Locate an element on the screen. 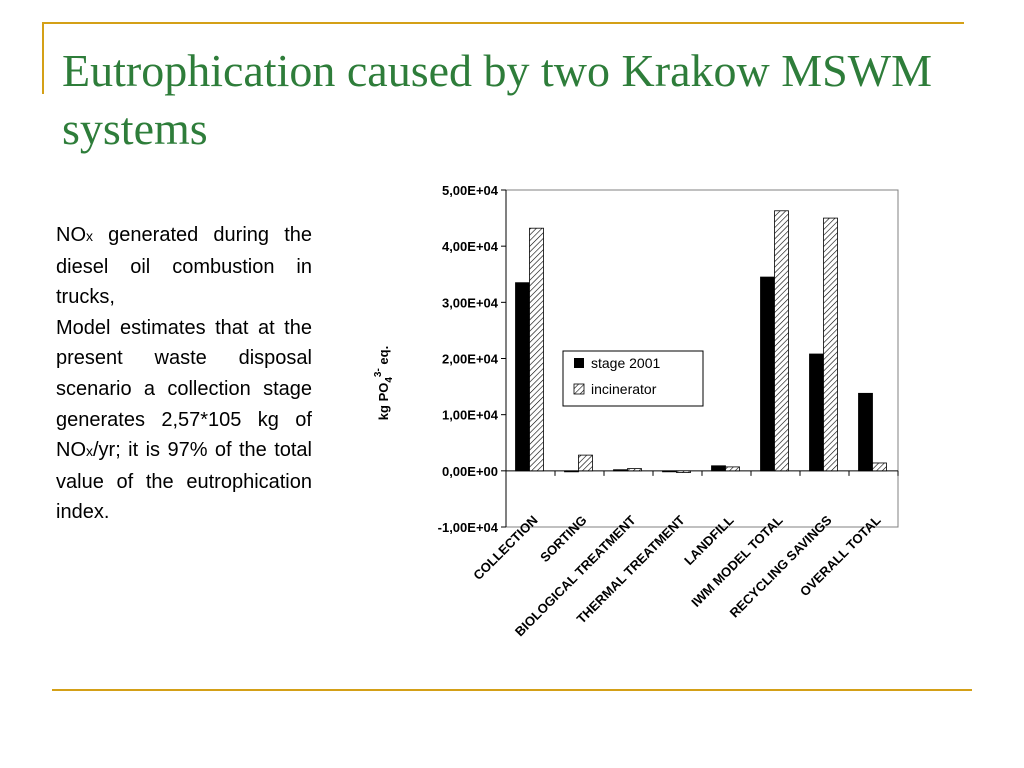  y-axis-label: kg PO43- eq. is located at coordinates (384, 383).